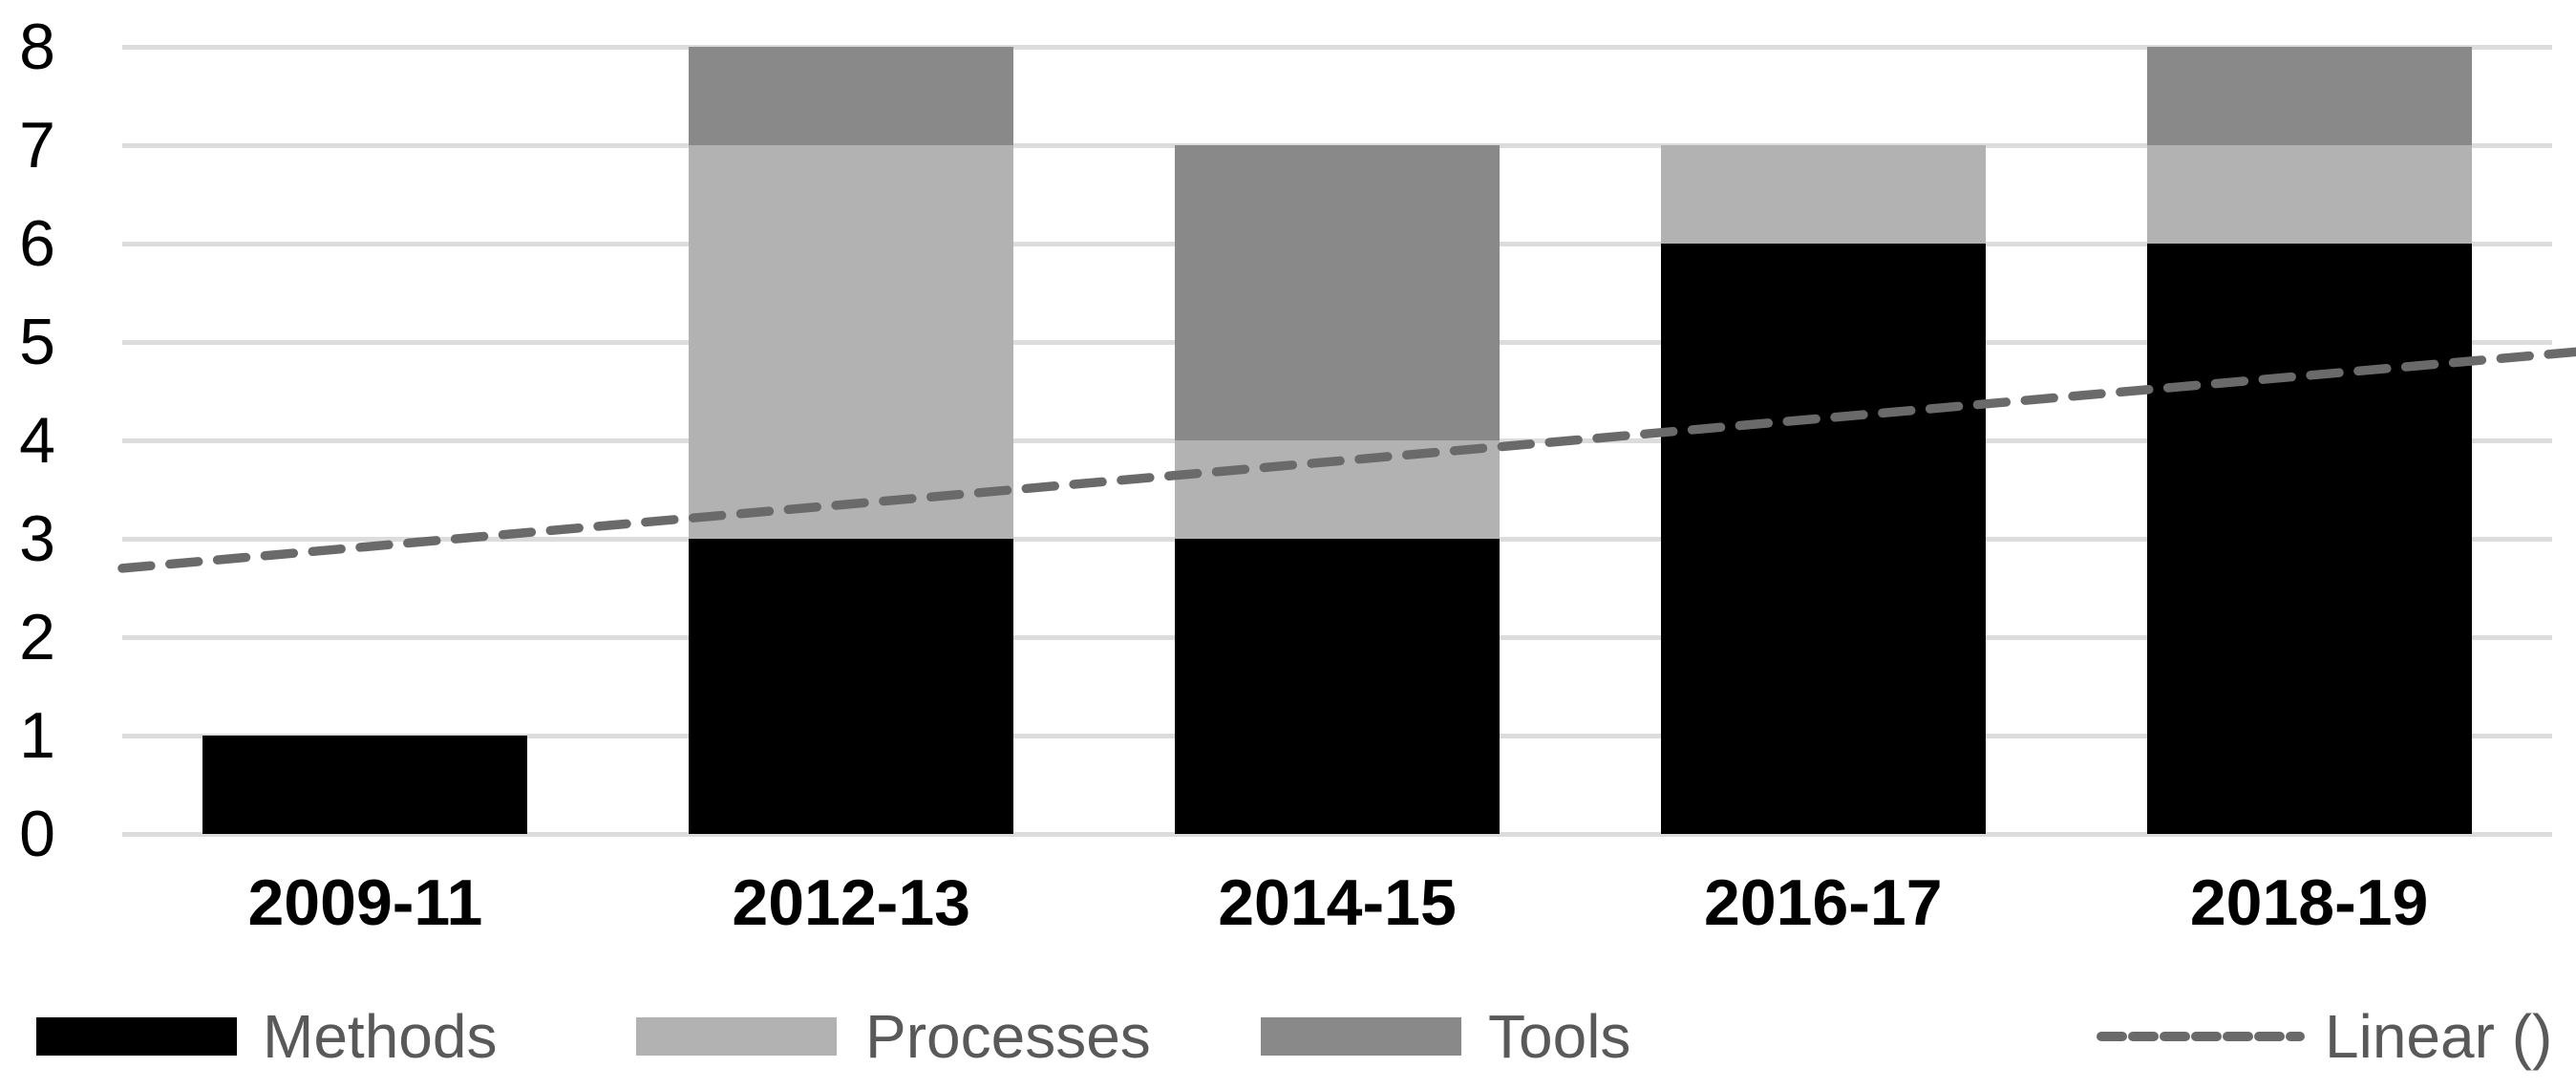 The width and height of the screenshot is (2576, 1089). What do you see at coordinates (37, 834) in the screenshot?
I see `y-axis-label-0: 0` at bounding box center [37, 834].